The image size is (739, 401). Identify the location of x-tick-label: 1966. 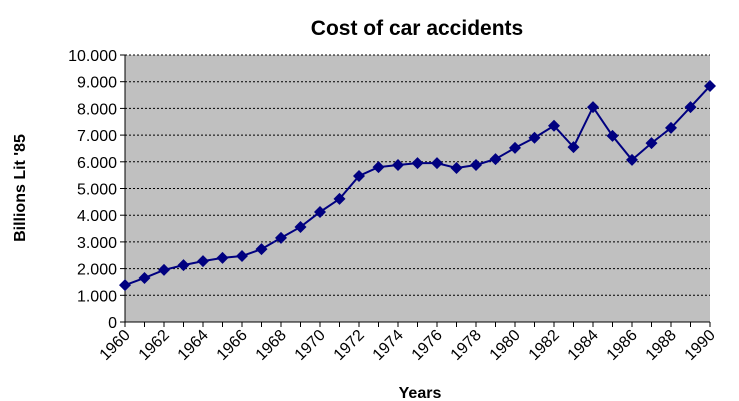
(232, 345).